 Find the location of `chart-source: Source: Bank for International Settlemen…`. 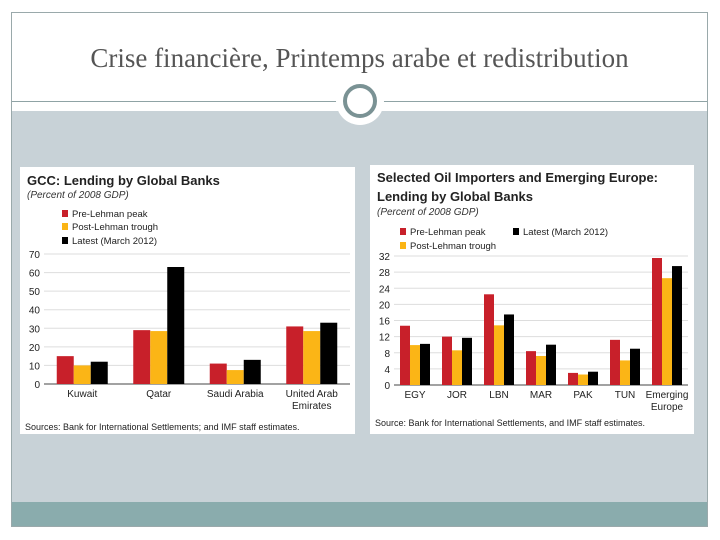

chart-source: Source: Bank for International Settlemen… is located at coordinates (510, 423).